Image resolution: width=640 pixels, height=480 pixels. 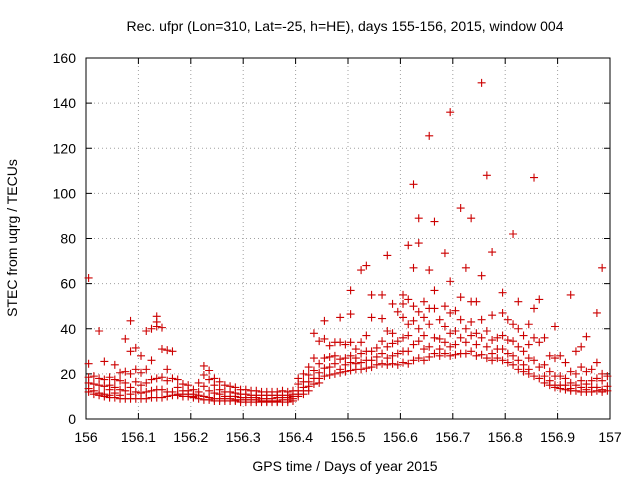 I want to click on y-tick-label: 60, so click(x=68, y=284).